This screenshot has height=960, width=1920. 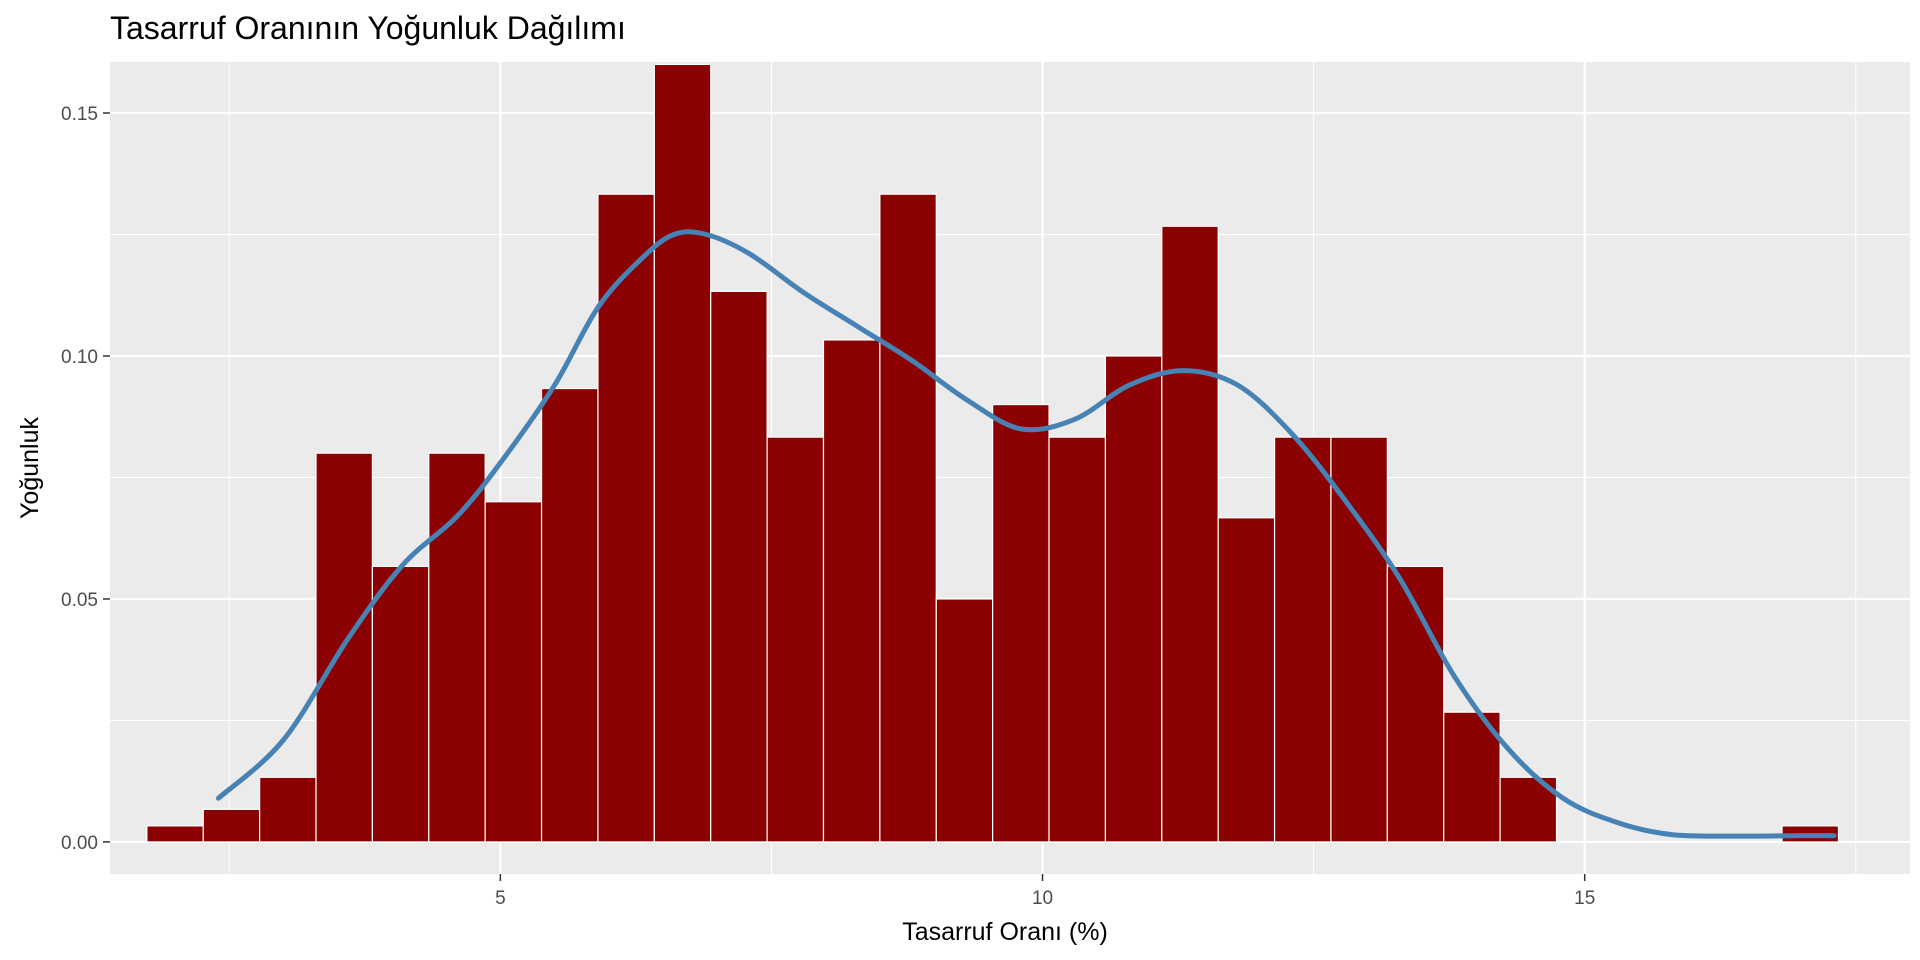 What do you see at coordinates (79, 843) in the screenshot?
I see `y-tick-label: 0.00` at bounding box center [79, 843].